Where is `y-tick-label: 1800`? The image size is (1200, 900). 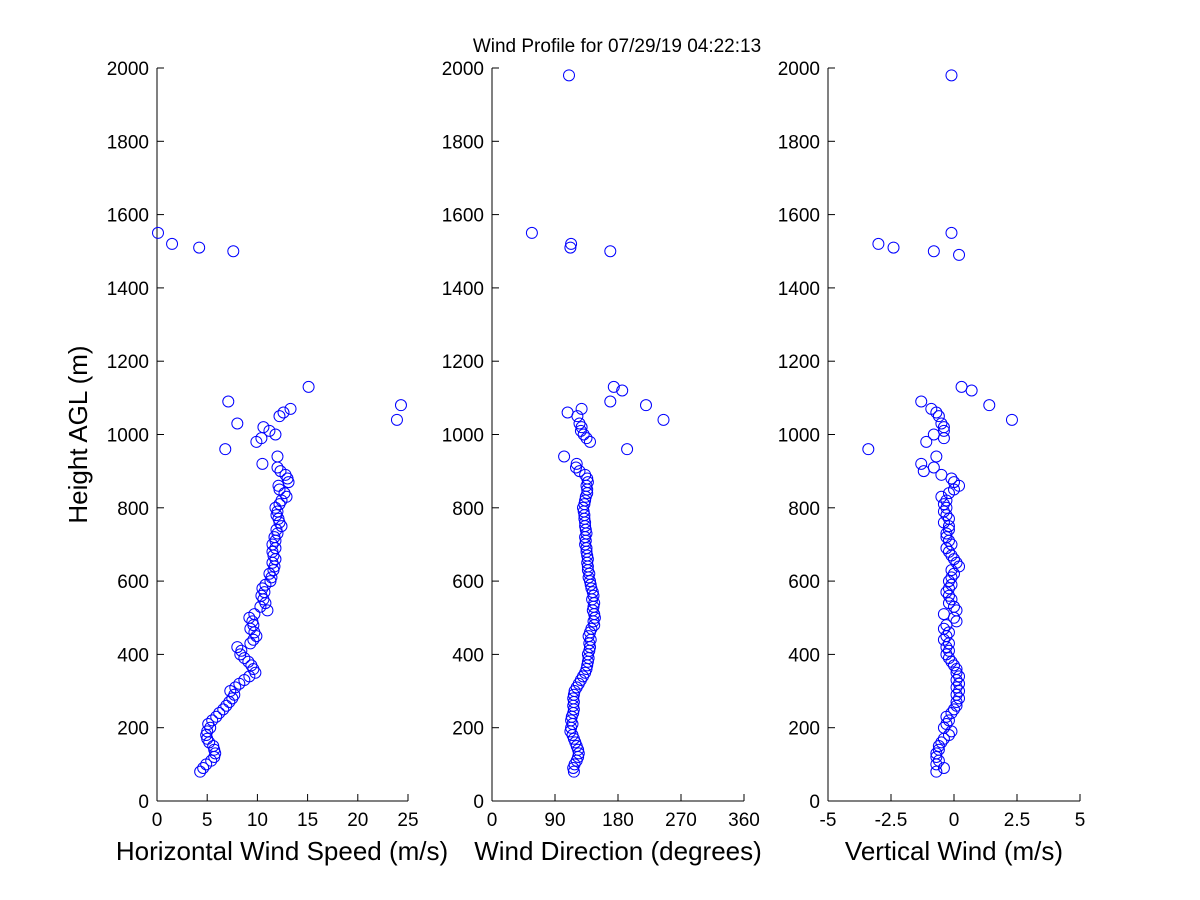 y-tick-label: 1800 is located at coordinates (463, 142).